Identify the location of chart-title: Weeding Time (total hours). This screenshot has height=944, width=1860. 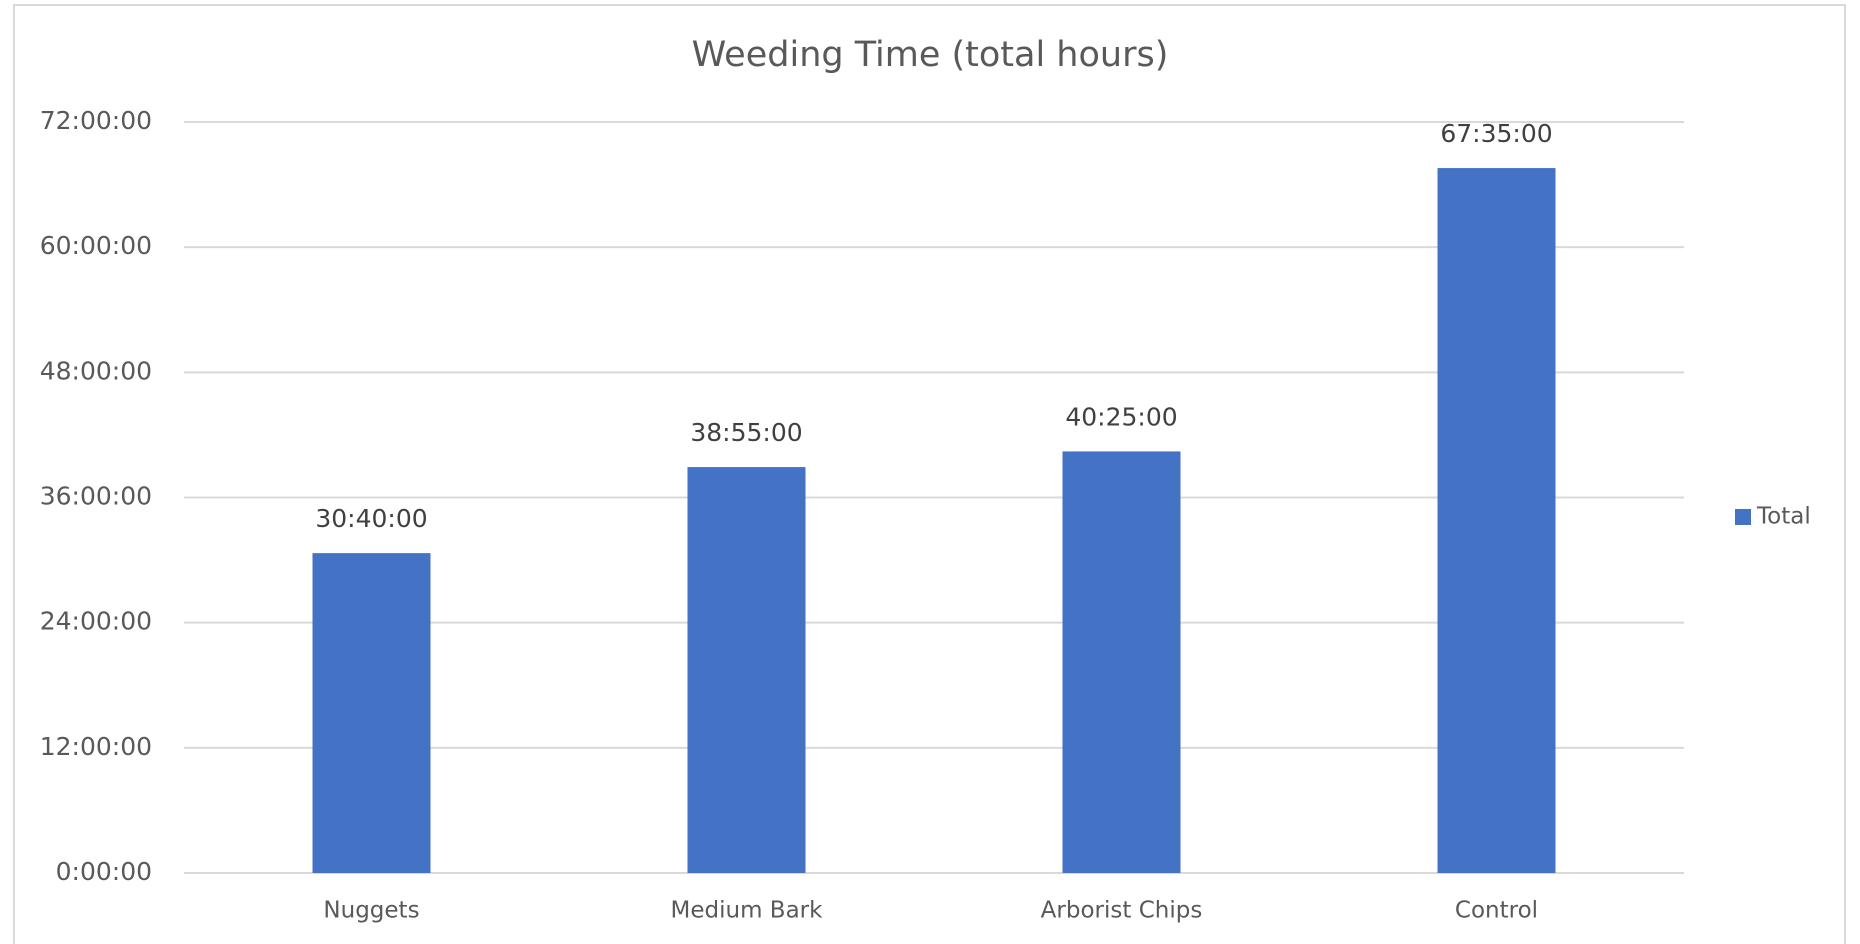
(930, 55).